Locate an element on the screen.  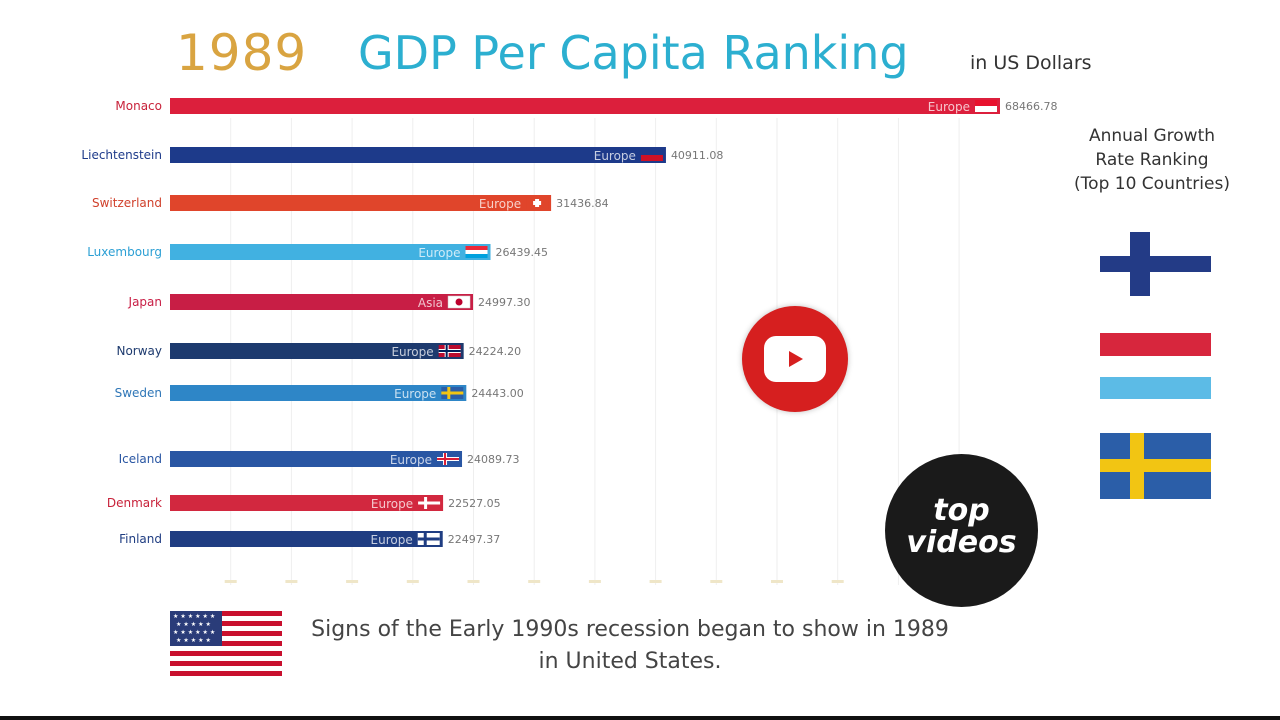
country-label: Denmark is located at coordinates (134, 503).